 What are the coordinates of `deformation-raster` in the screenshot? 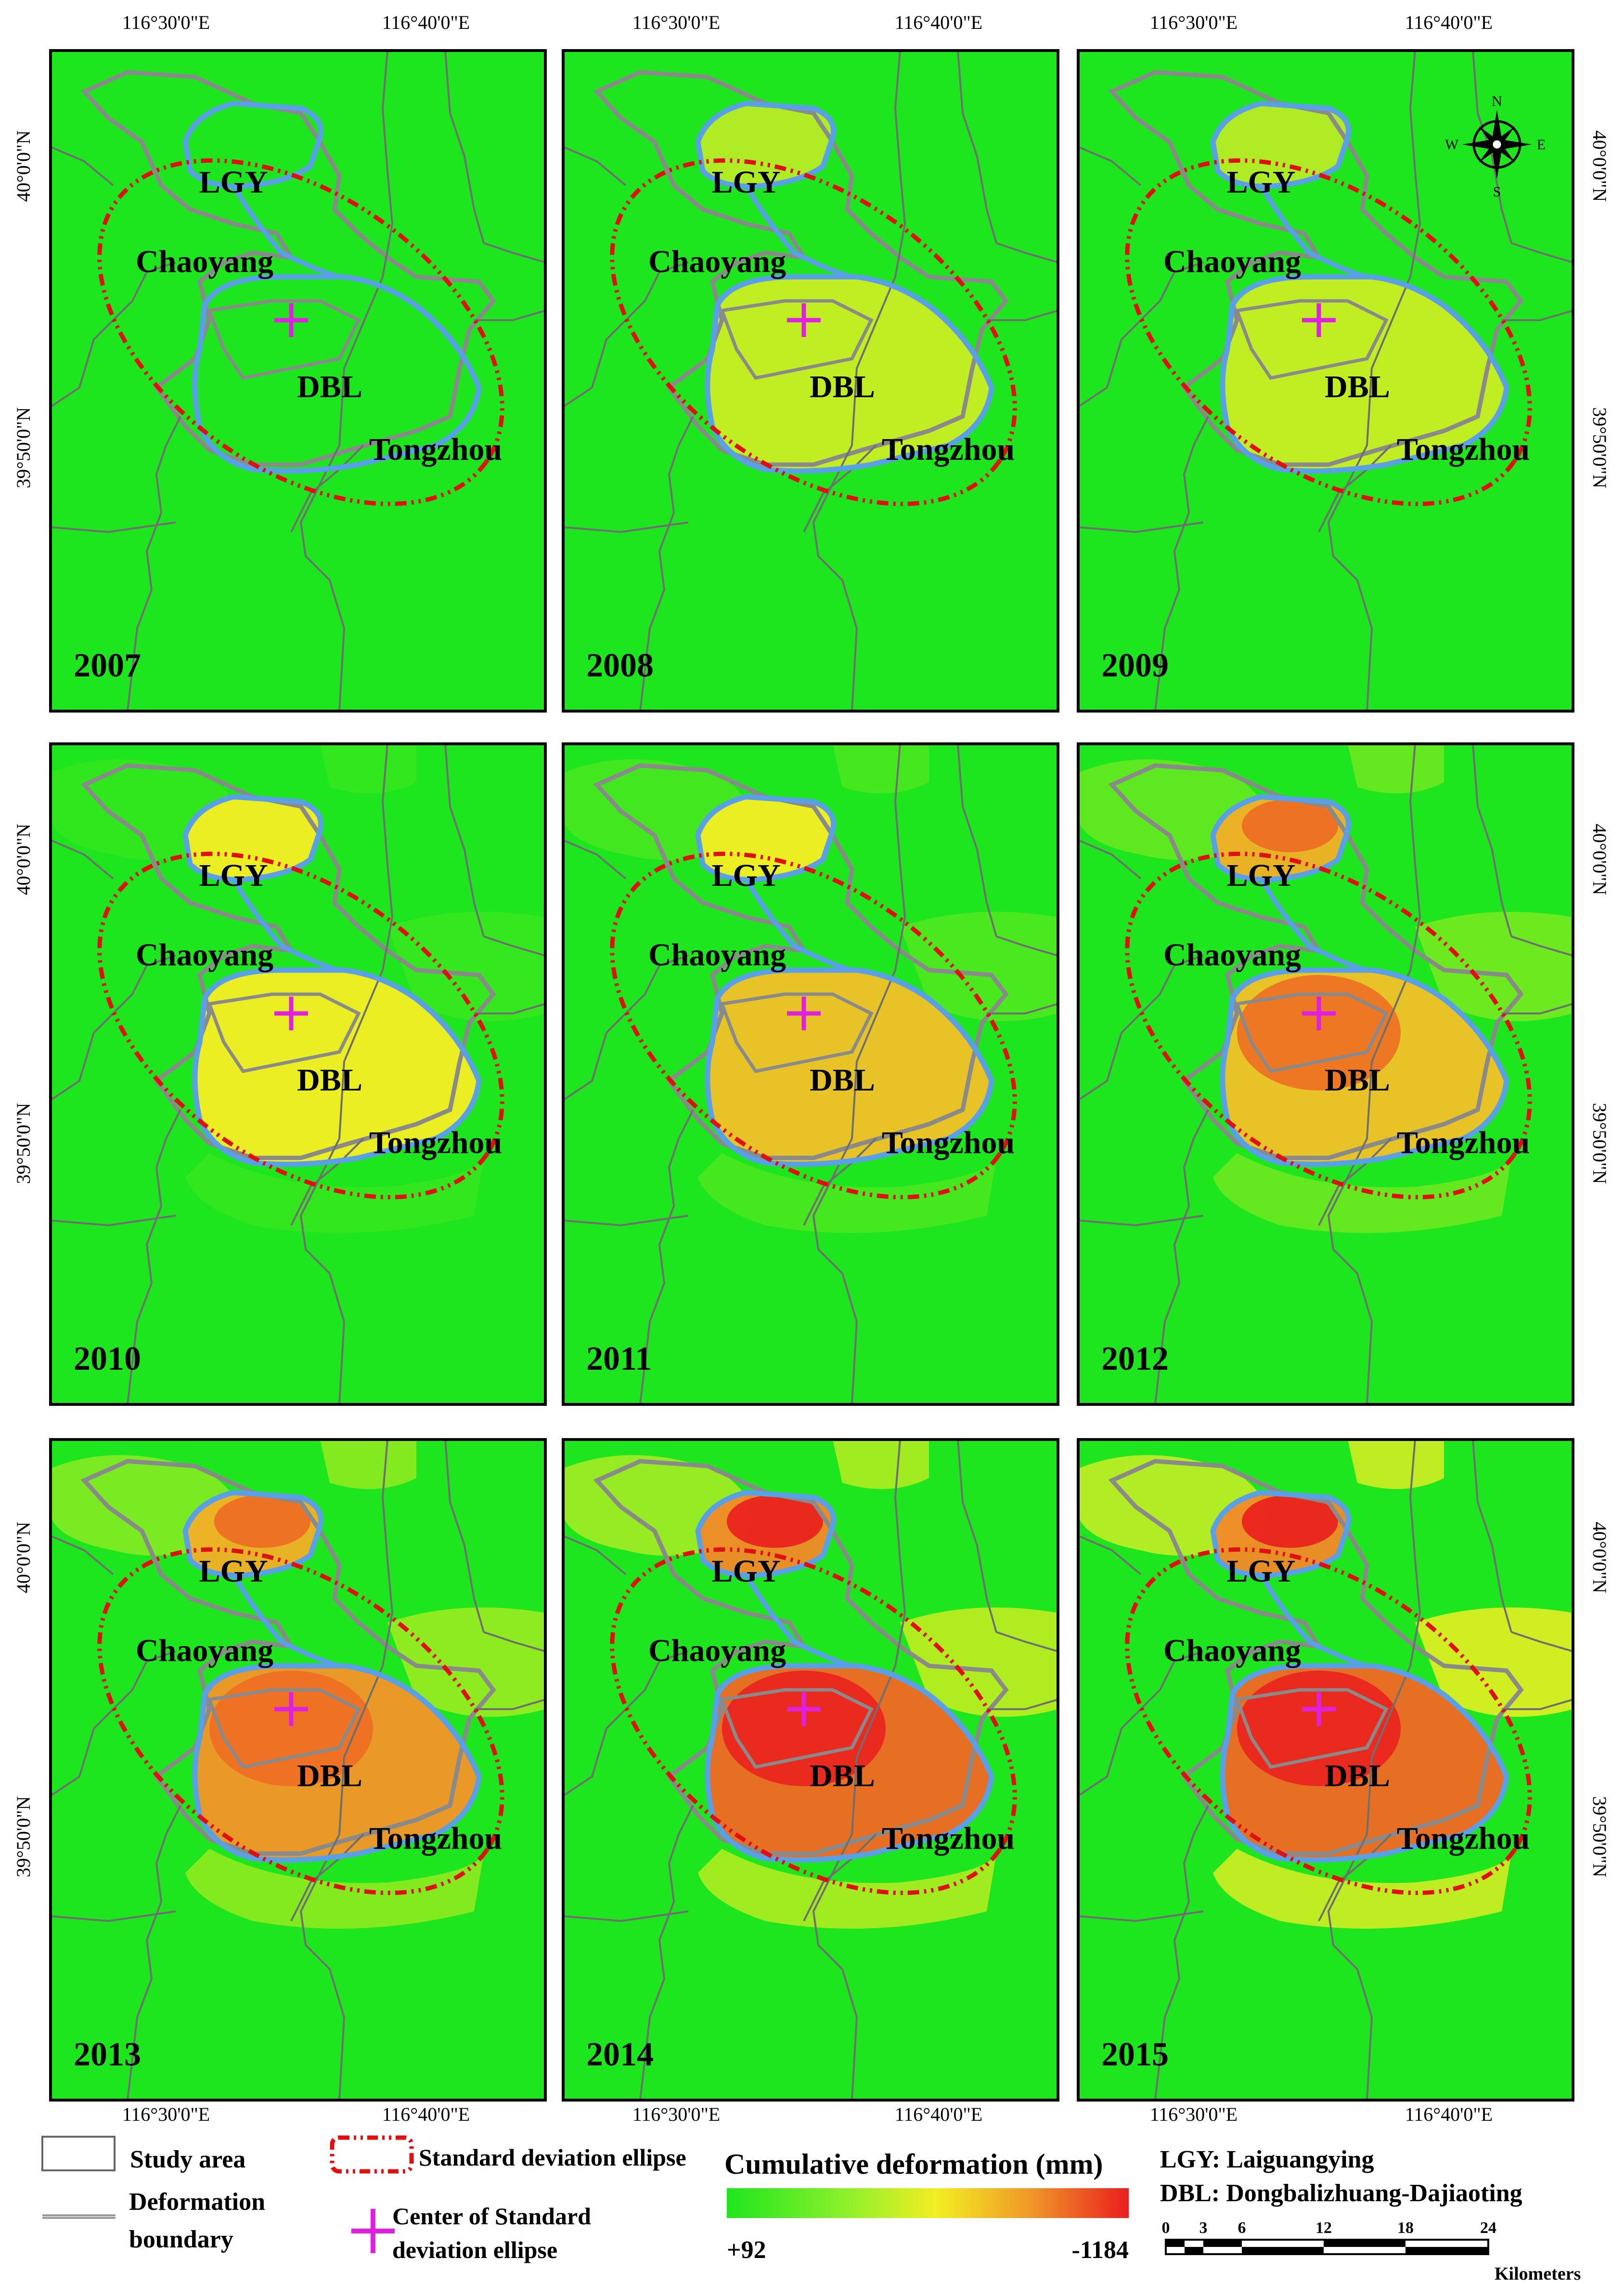 It's located at (298, 381).